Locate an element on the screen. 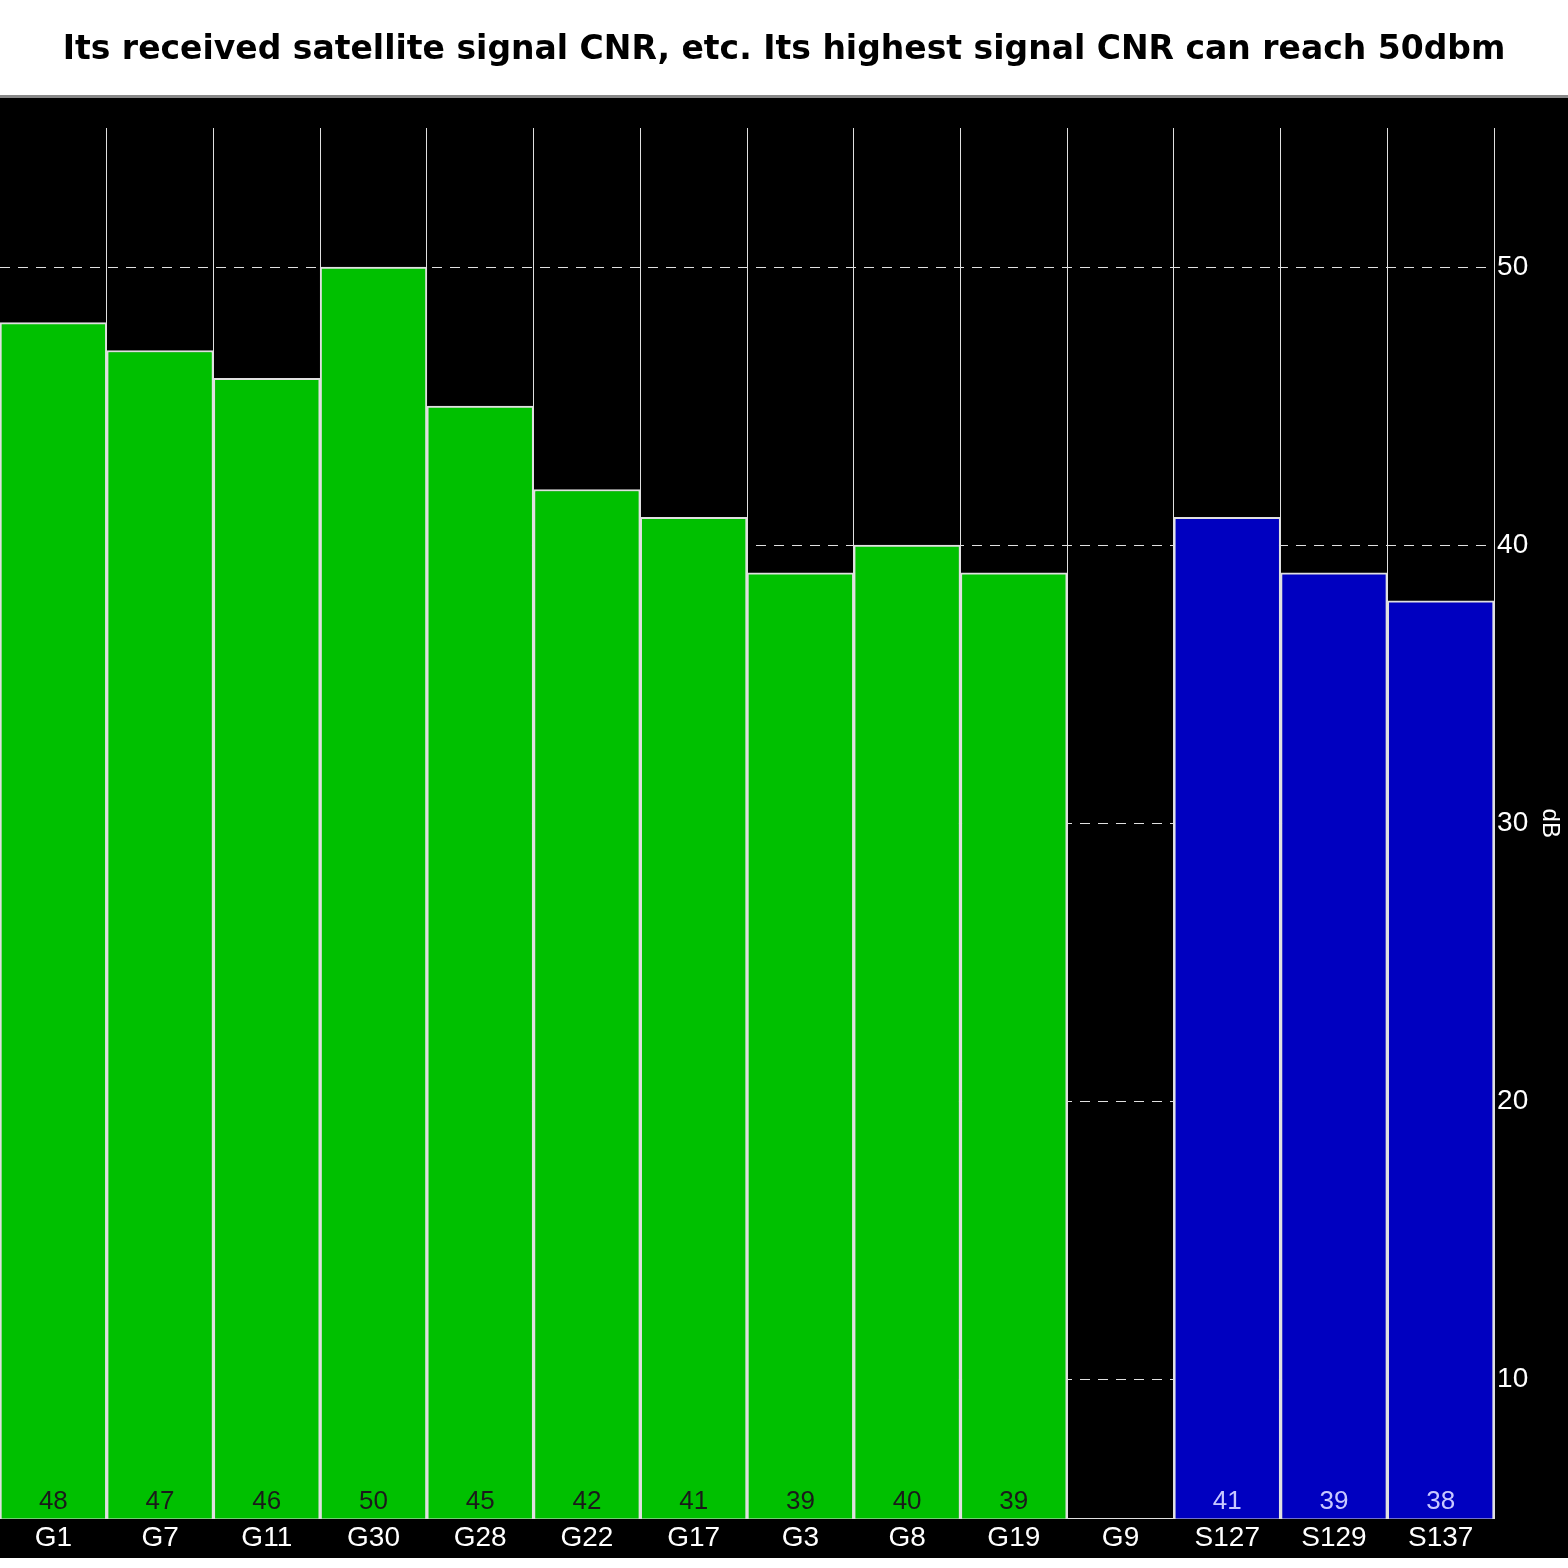 This screenshot has width=1568, height=1568. x-tick-label: G30 is located at coordinates (373, 1536).